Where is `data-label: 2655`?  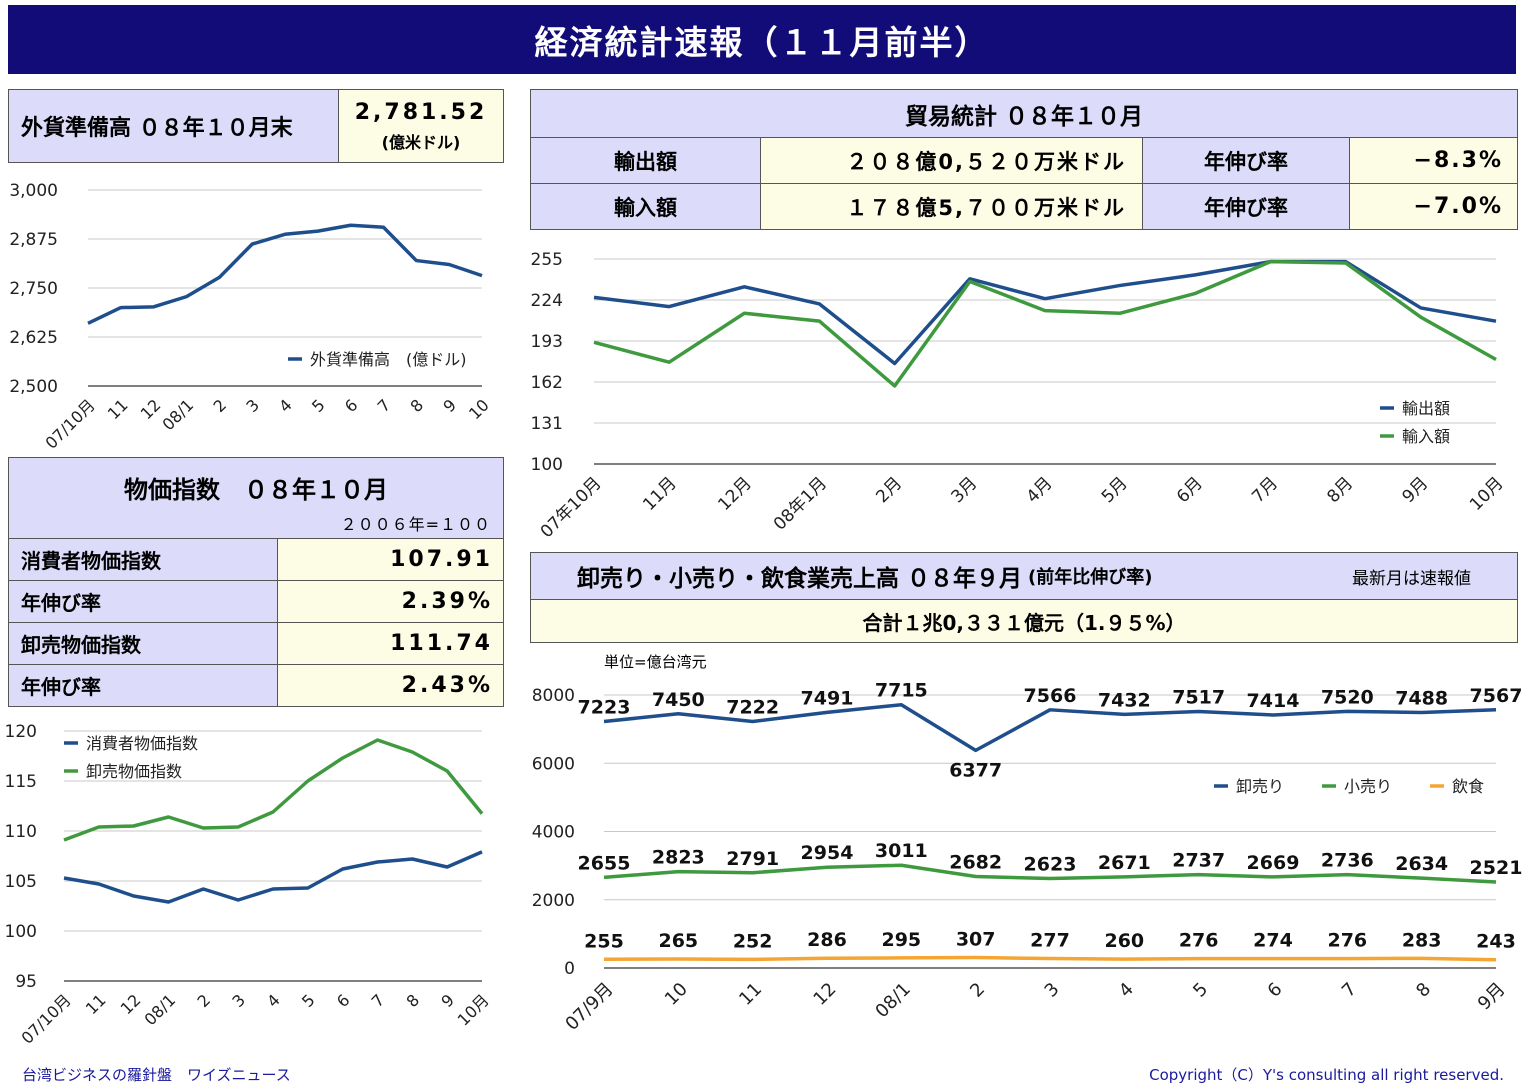 data-label: 2655 is located at coordinates (604, 863).